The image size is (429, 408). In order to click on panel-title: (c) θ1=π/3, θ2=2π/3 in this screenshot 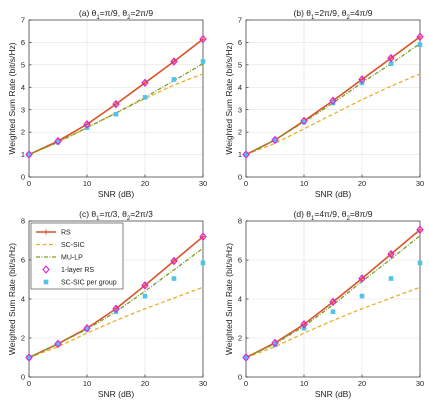, I will do `click(116, 215)`.